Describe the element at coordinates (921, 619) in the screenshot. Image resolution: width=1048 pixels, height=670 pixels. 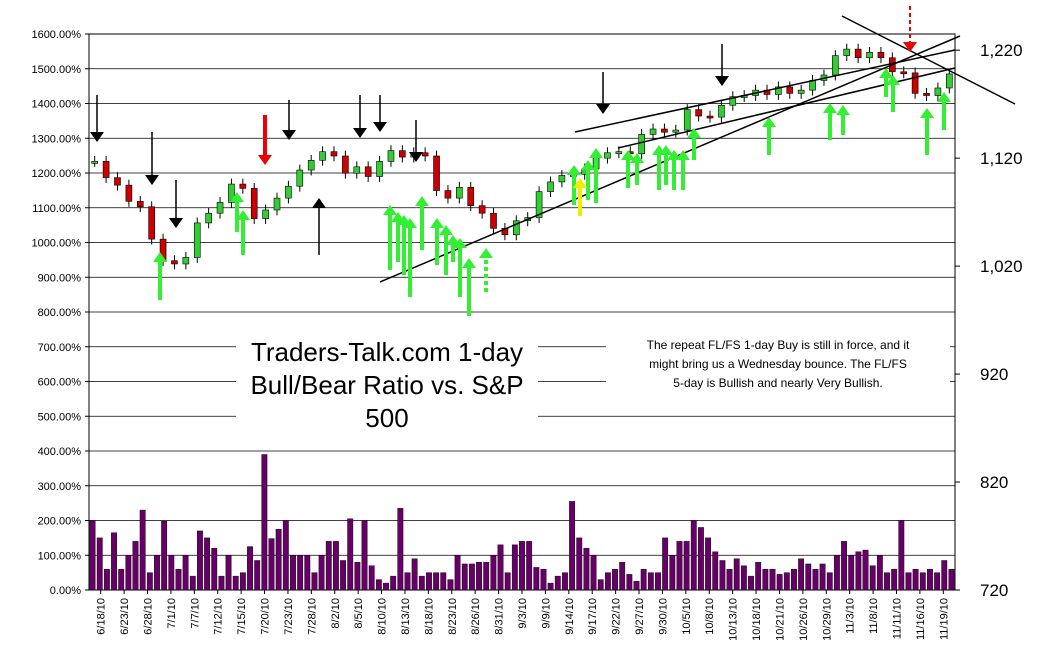
I see `x-tick-label: 11/16/10` at that location.